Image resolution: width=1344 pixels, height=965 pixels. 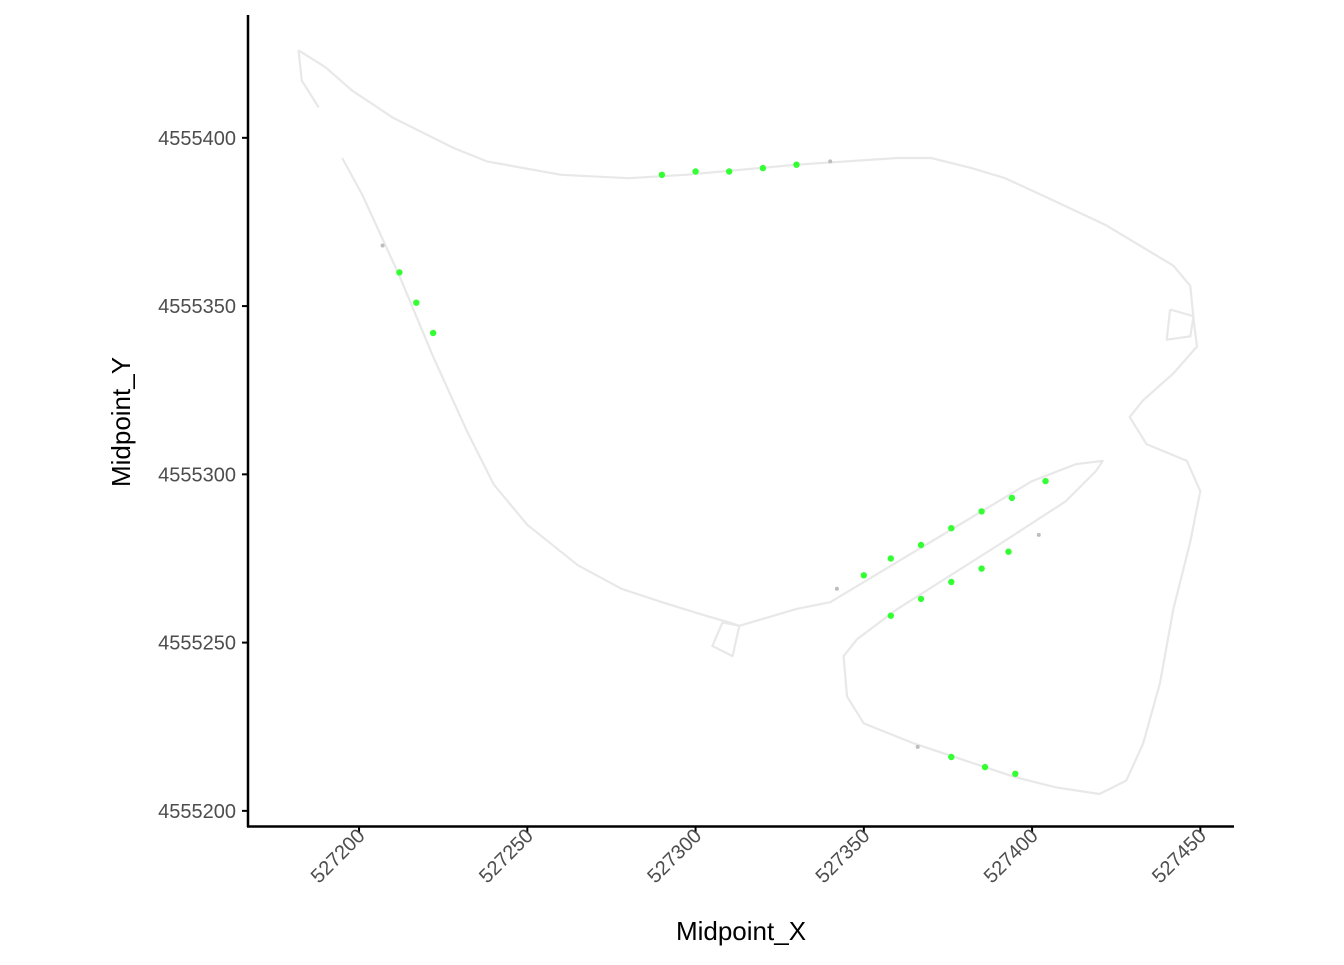 What do you see at coordinates (197, 812) in the screenshot?
I see `y-tick-label-0: 4555200` at bounding box center [197, 812].